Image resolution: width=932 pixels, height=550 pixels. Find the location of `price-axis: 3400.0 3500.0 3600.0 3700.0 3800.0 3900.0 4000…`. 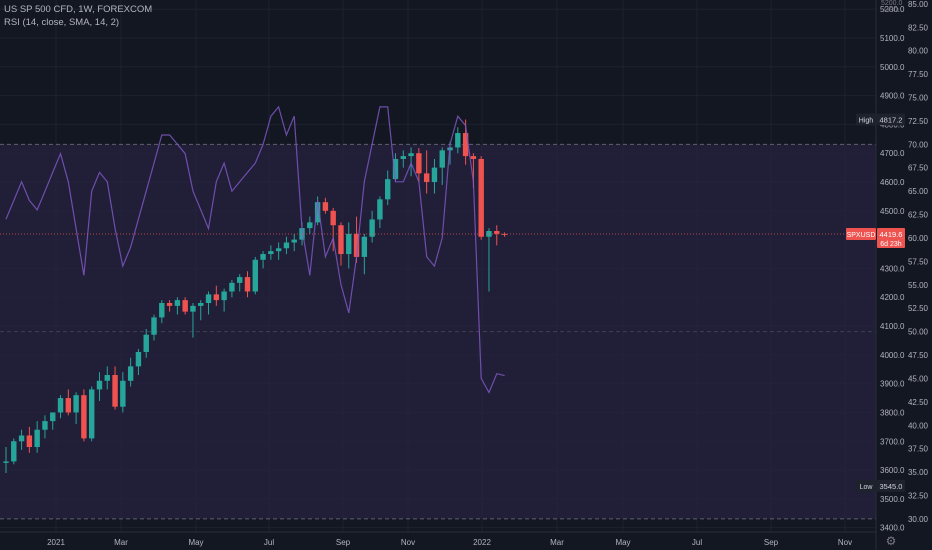

price-axis: 3400.0 3500.0 3600.0 3700.0 3800.0 3900.0 4000… is located at coordinates (892, 266).